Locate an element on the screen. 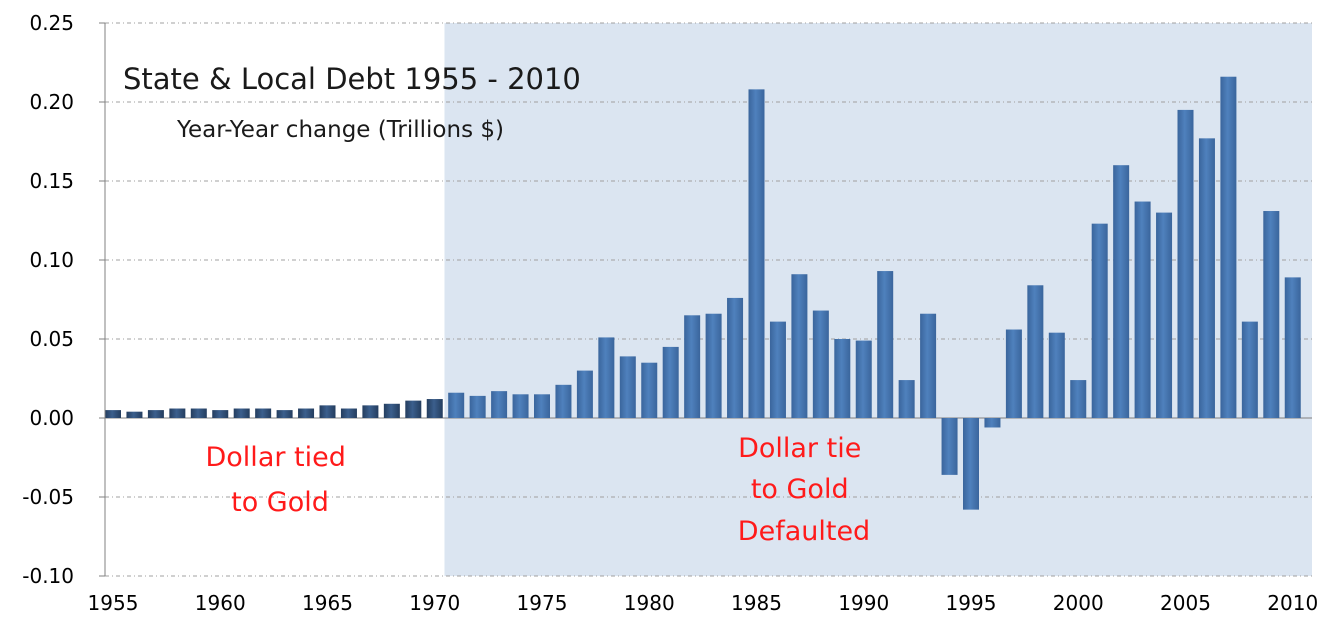  x-tick-label: 1965 is located at coordinates (327, 603).